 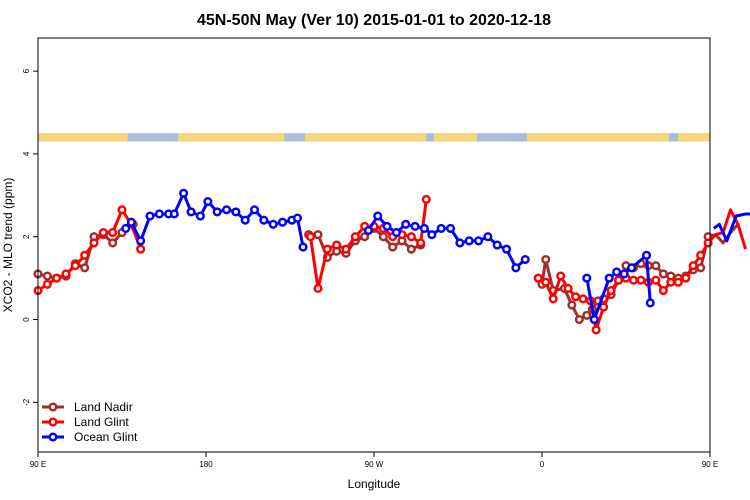 What do you see at coordinates (8, 245) in the screenshot?
I see `y-axis-label: XCO2 - MLO trend (ppm)` at bounding box center [8, 245].